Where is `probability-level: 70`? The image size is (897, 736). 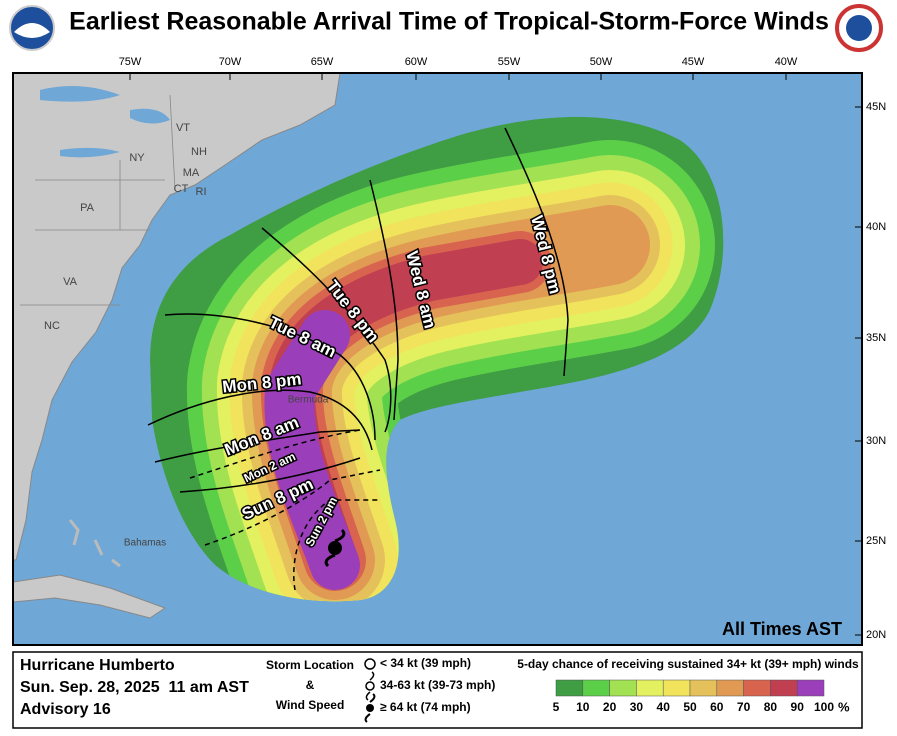
probability-level: 70 is located at coordinates (744, 707).